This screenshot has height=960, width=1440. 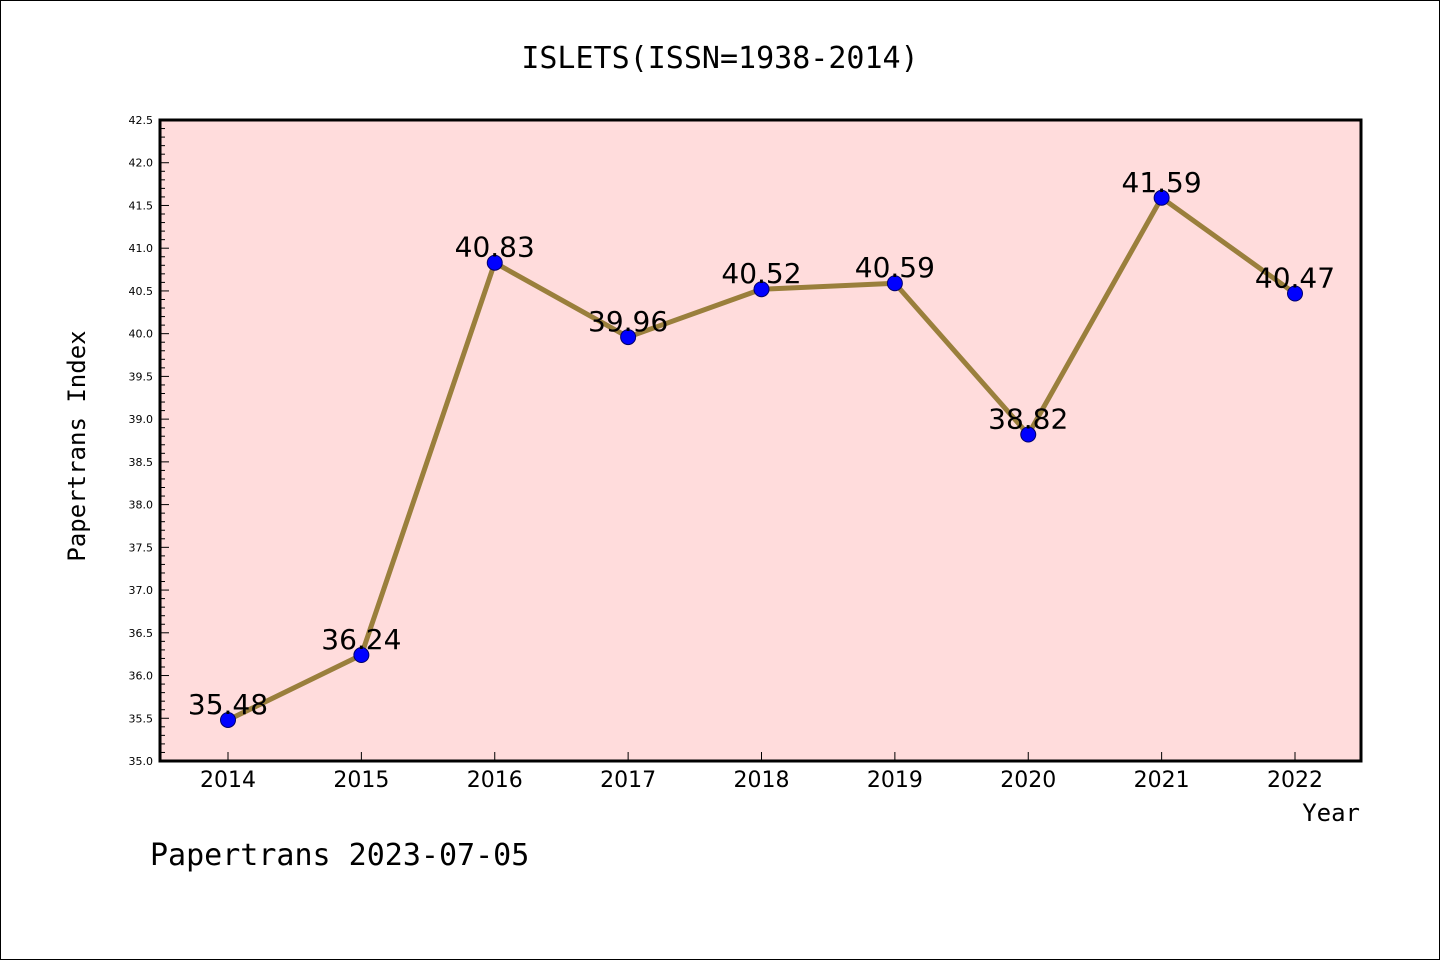 I want to click on y-tick-label: 37.0, so click(x=141, y=590).